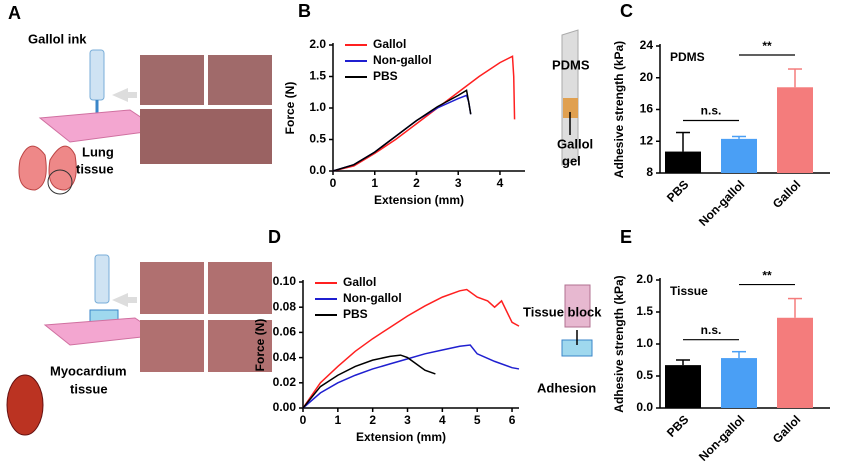 The width and height of the screenshot is (858, 471). Describe the element at coordinates (88, 370) in the screenshot. I see `myocardium-label: Myocardium` at that location.